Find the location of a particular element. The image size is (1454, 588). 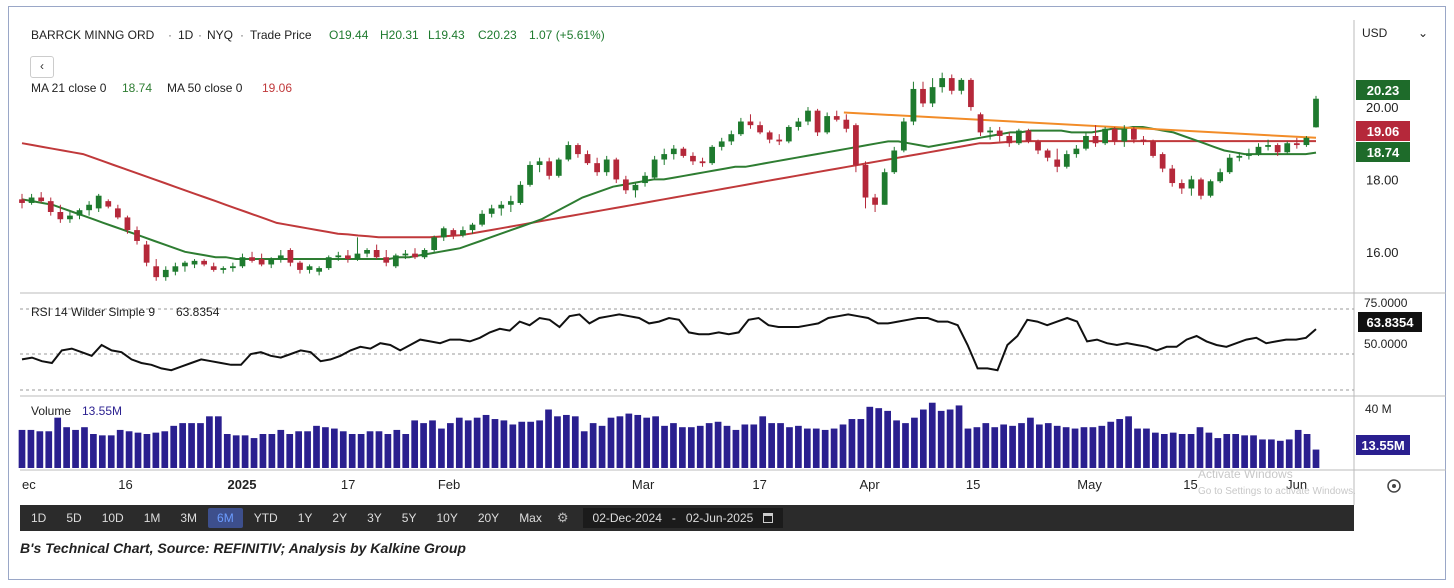

date-range-box: 02-Dec-2024 - 02-Jun-2025 is located at coordinates (683, 518).